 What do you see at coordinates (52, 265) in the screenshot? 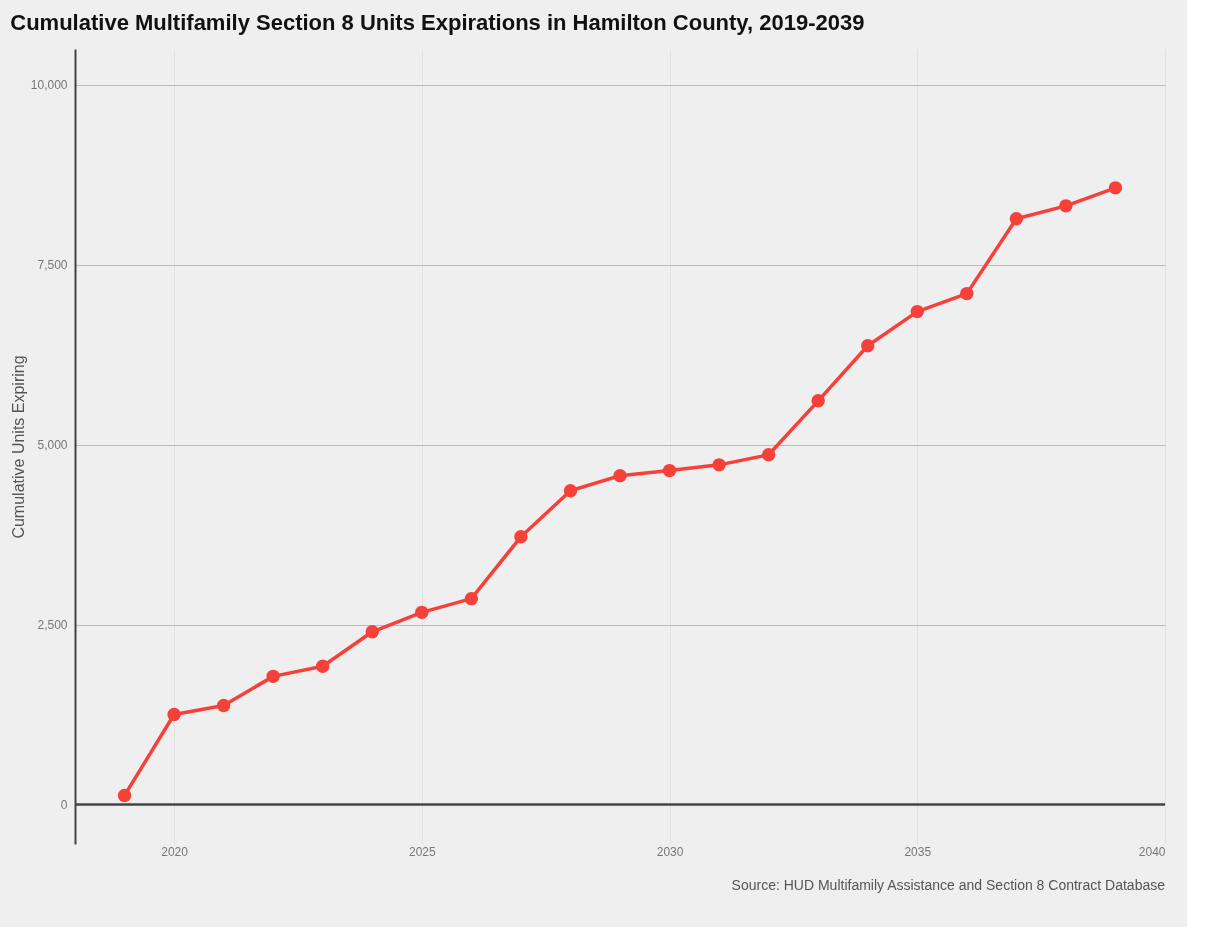
I see `y-tick-label: 7,500` at bounding box center [52, 265].